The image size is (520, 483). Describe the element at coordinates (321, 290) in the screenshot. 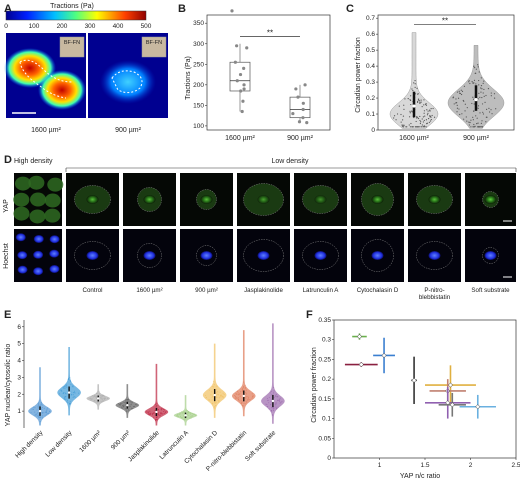

I see `column-label: Latrunculin A` at that location.